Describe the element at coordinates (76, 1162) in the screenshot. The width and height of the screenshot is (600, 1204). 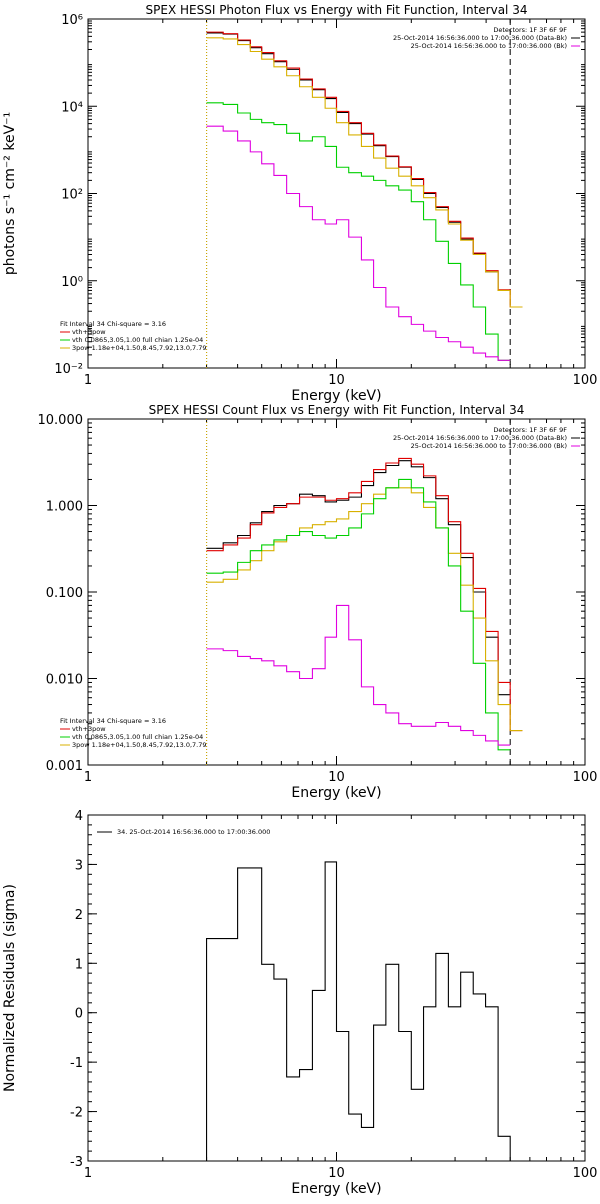
I see `y-tick-label: -3` at that location.